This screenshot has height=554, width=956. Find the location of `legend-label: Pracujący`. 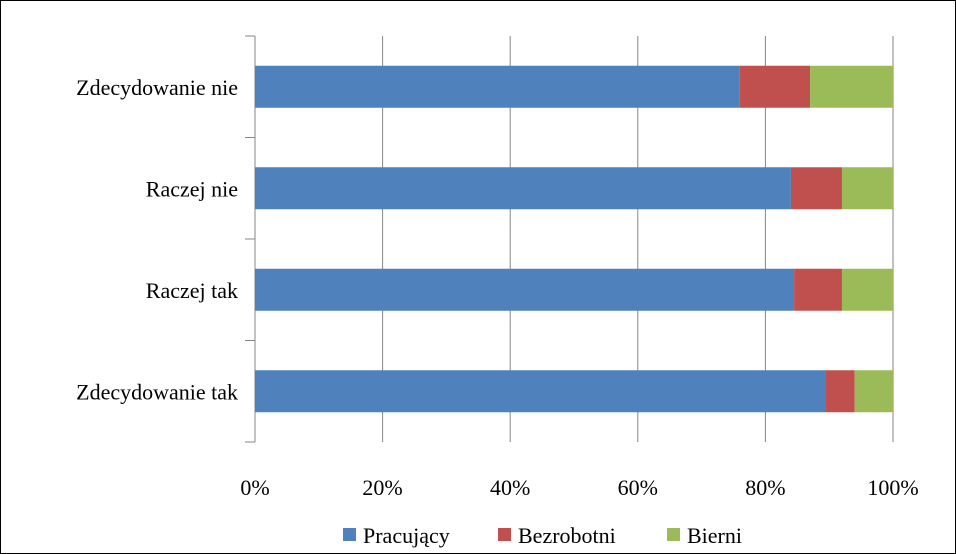

legend-label: Pracujący is located at coordinates (406, 535).